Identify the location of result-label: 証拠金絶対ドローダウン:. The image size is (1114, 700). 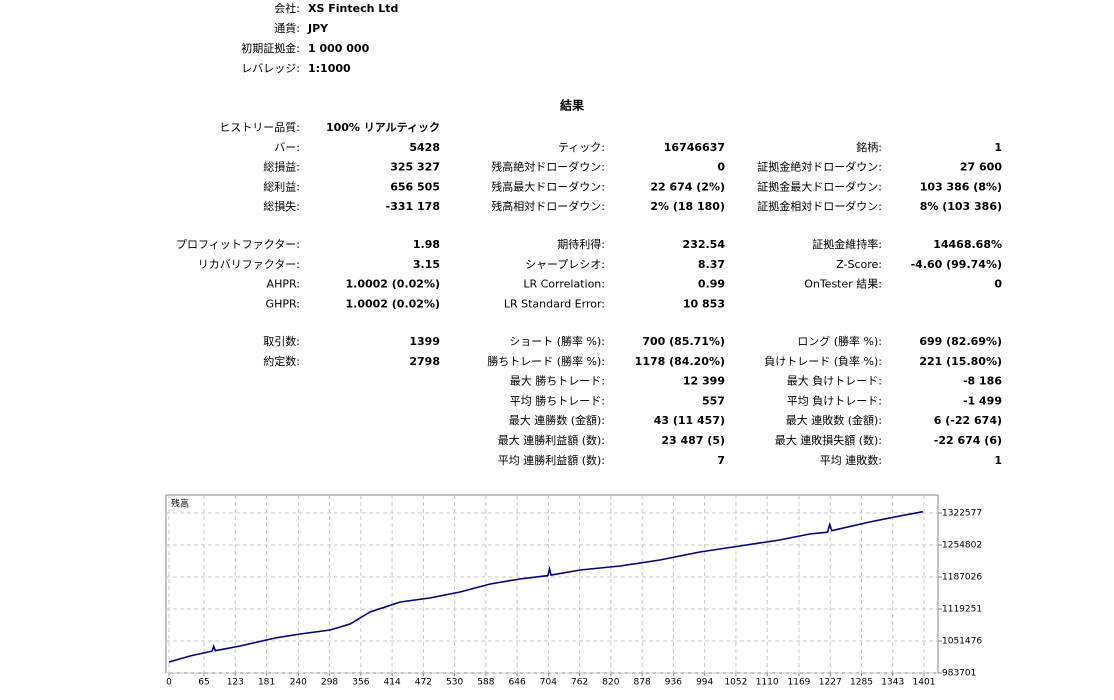
(819, 167).